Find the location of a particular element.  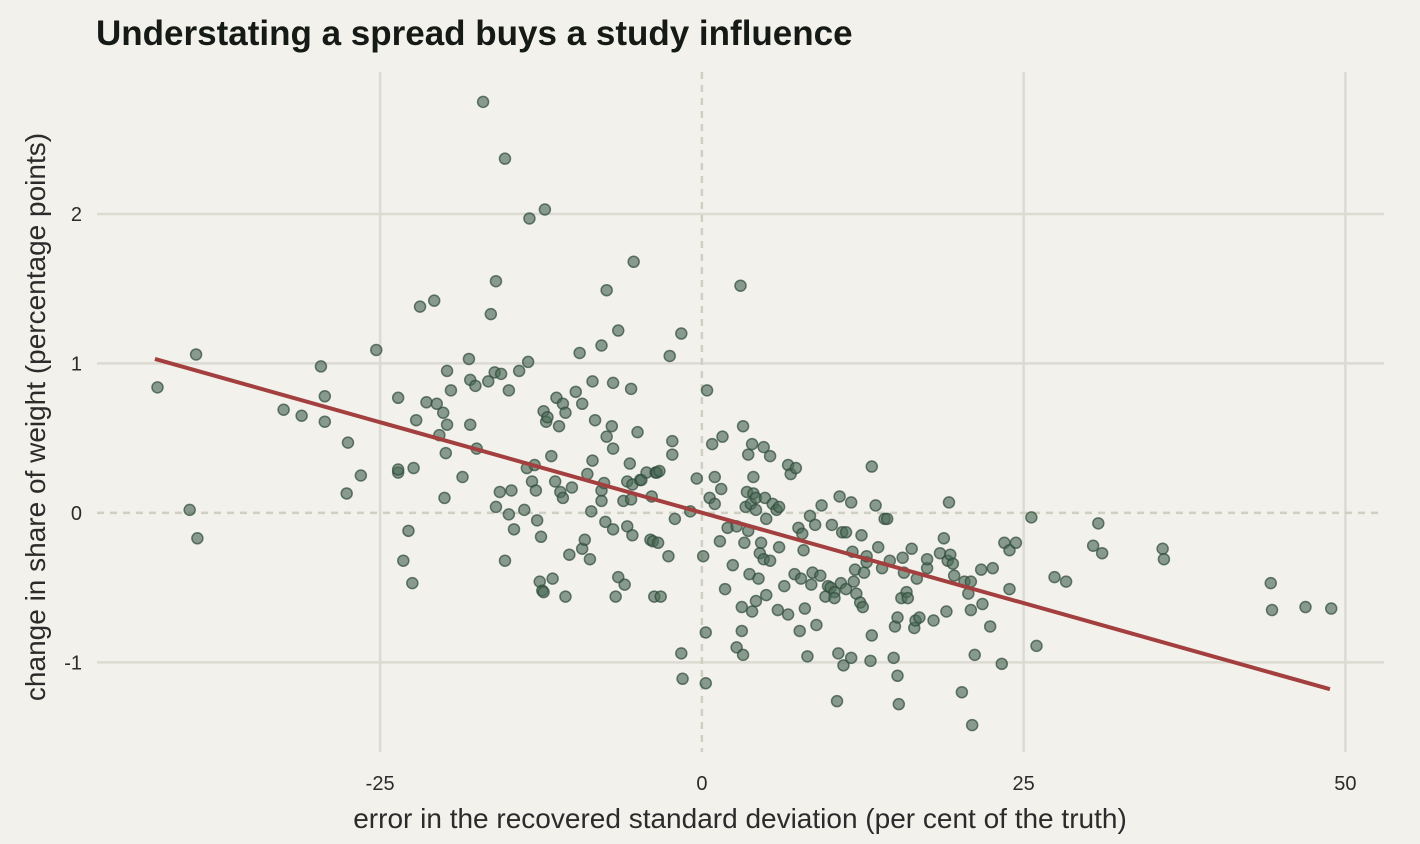

y-tick-label: 2 is located at coordinates (76, 215).